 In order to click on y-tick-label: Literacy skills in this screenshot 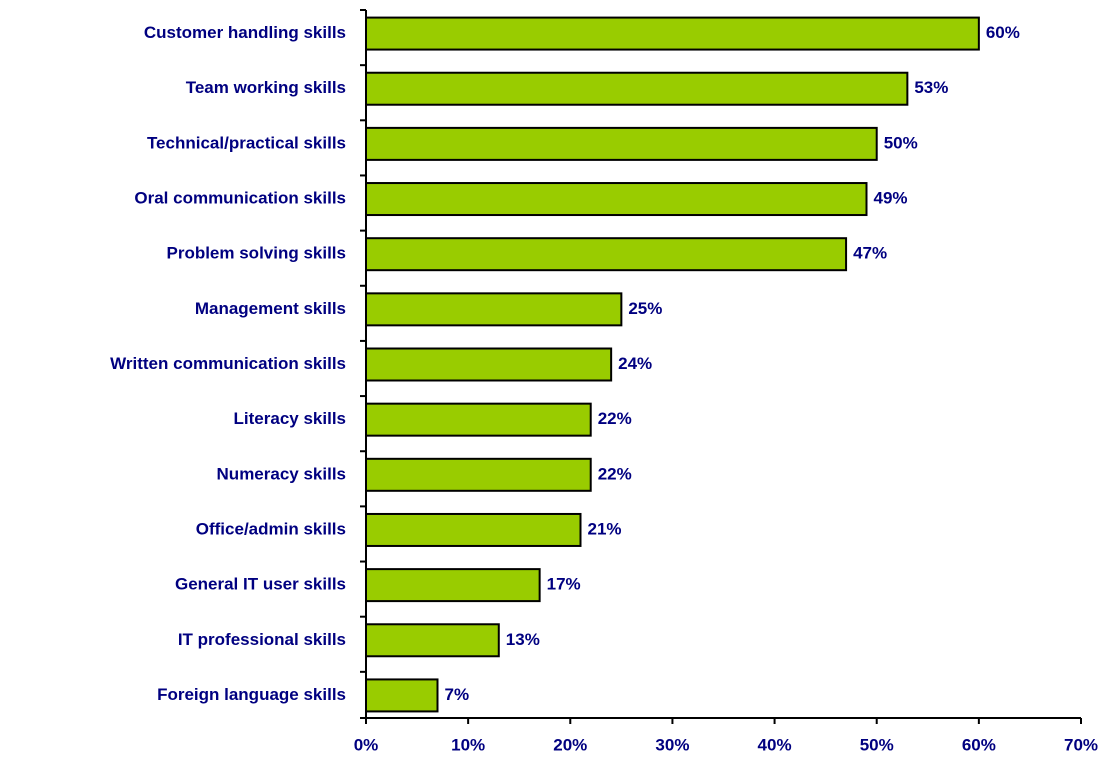, I will do `click(290, 418)`.